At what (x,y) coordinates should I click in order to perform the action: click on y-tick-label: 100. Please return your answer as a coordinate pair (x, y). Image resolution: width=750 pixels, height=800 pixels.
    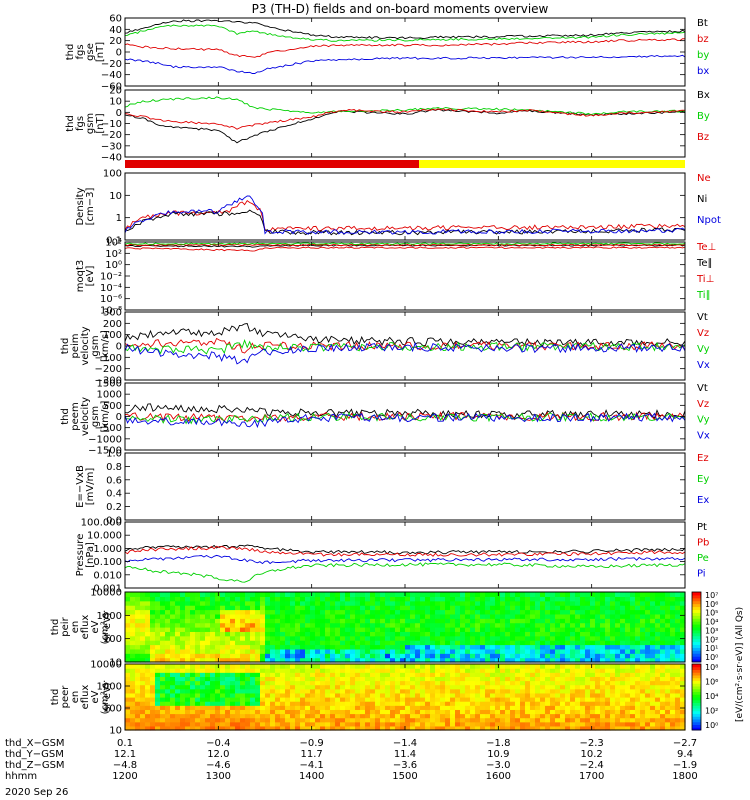
    Looking at the image, I should click on (112, 709).